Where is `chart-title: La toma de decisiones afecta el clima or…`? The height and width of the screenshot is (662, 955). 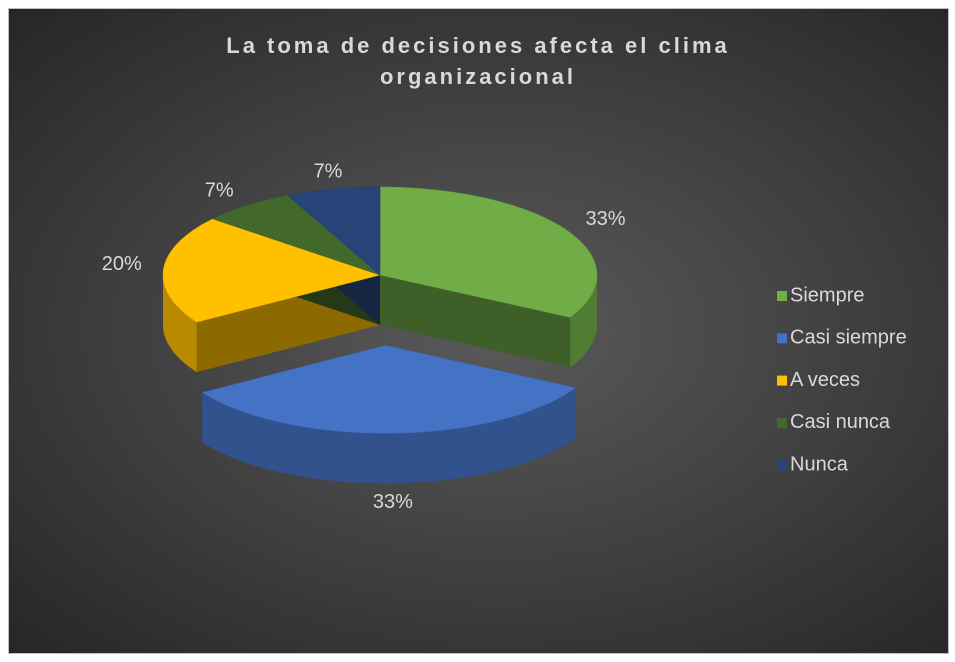 chart-title: La toma de decisiones afecta el clima or… is located at coordinates (478, 61).